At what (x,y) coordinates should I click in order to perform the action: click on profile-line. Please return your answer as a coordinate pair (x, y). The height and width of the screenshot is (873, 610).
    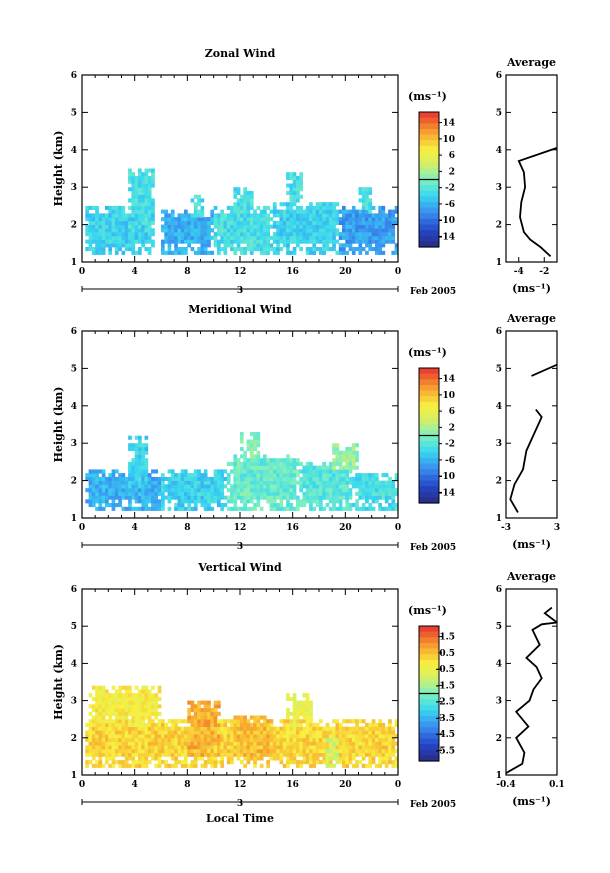
    Looking at the image, I should click on (544, 370).